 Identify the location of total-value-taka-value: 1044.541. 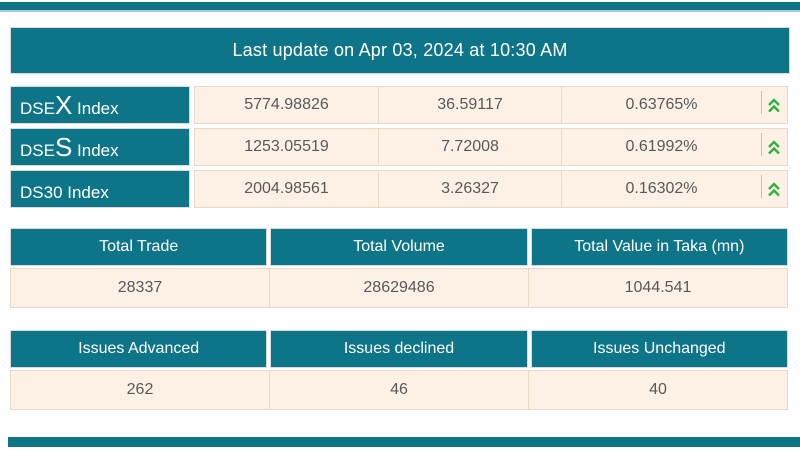
(657, 288).